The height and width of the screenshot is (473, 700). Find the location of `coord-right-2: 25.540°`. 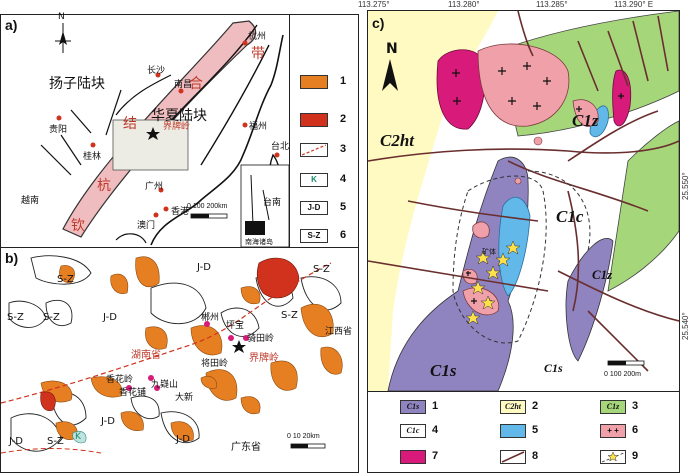

coord-right-2: 25.540° is located at coordinates (685, 326).